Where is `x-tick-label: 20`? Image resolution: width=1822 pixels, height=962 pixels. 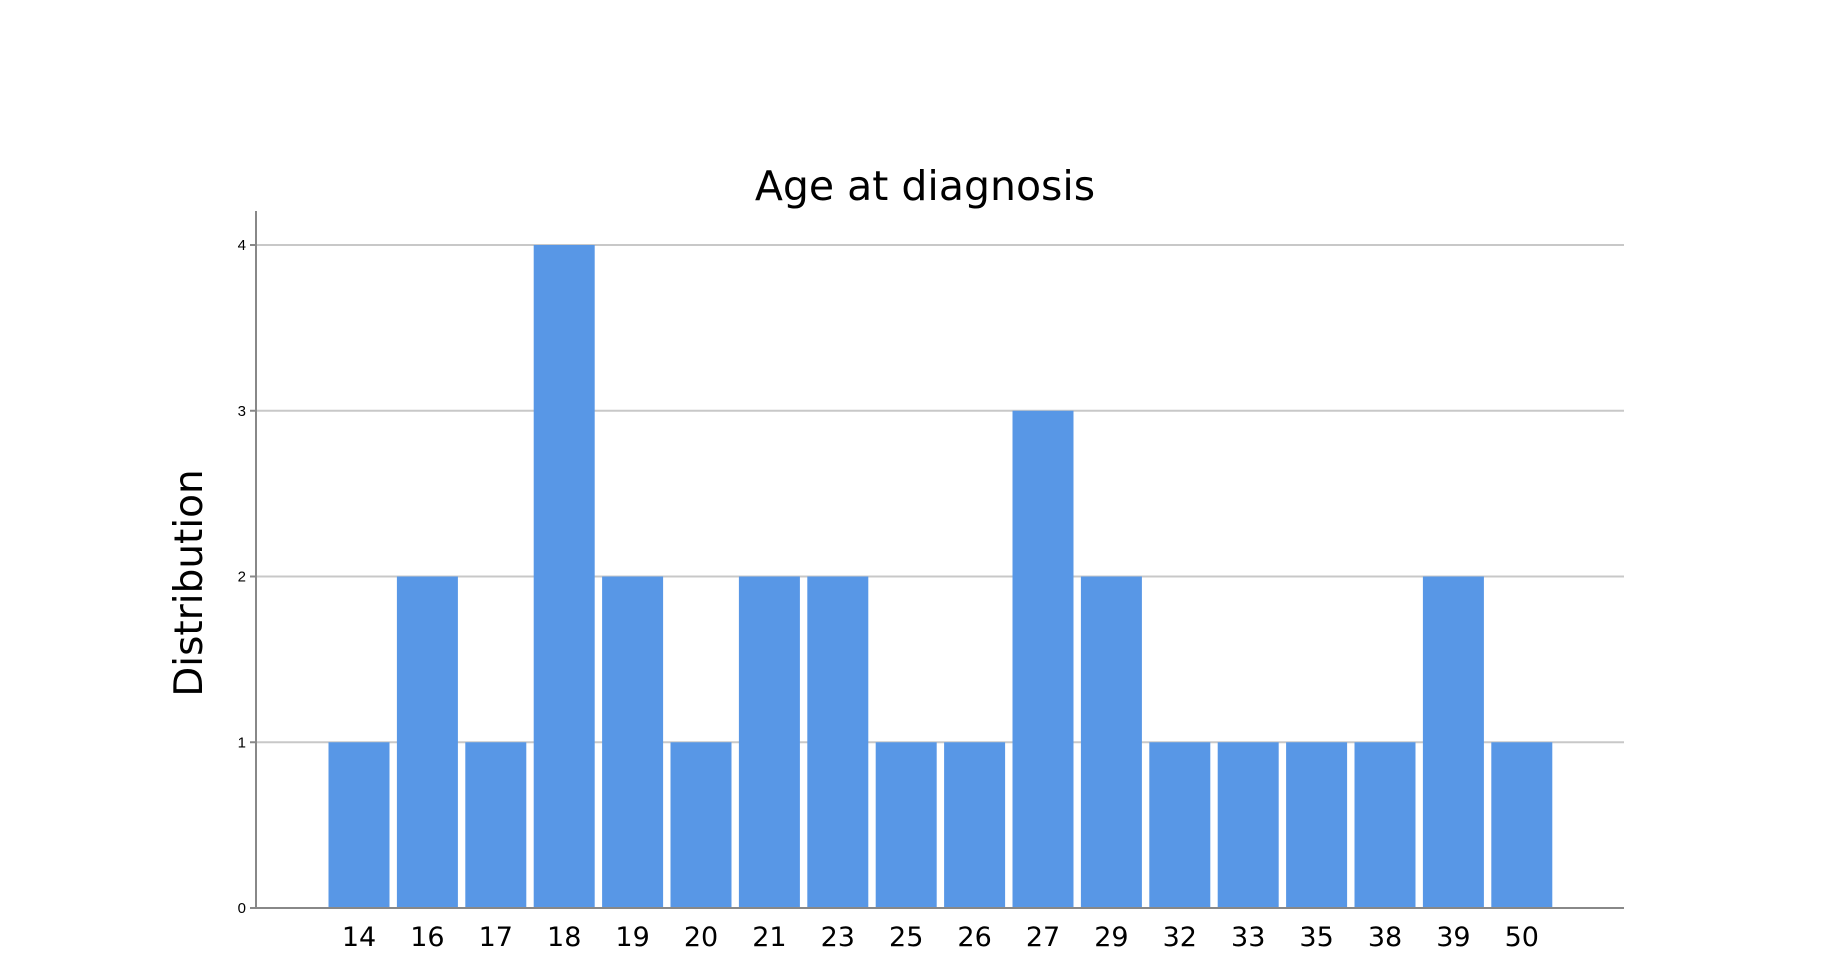
x-tick-label: 20 is located at coordinates (701, 937).